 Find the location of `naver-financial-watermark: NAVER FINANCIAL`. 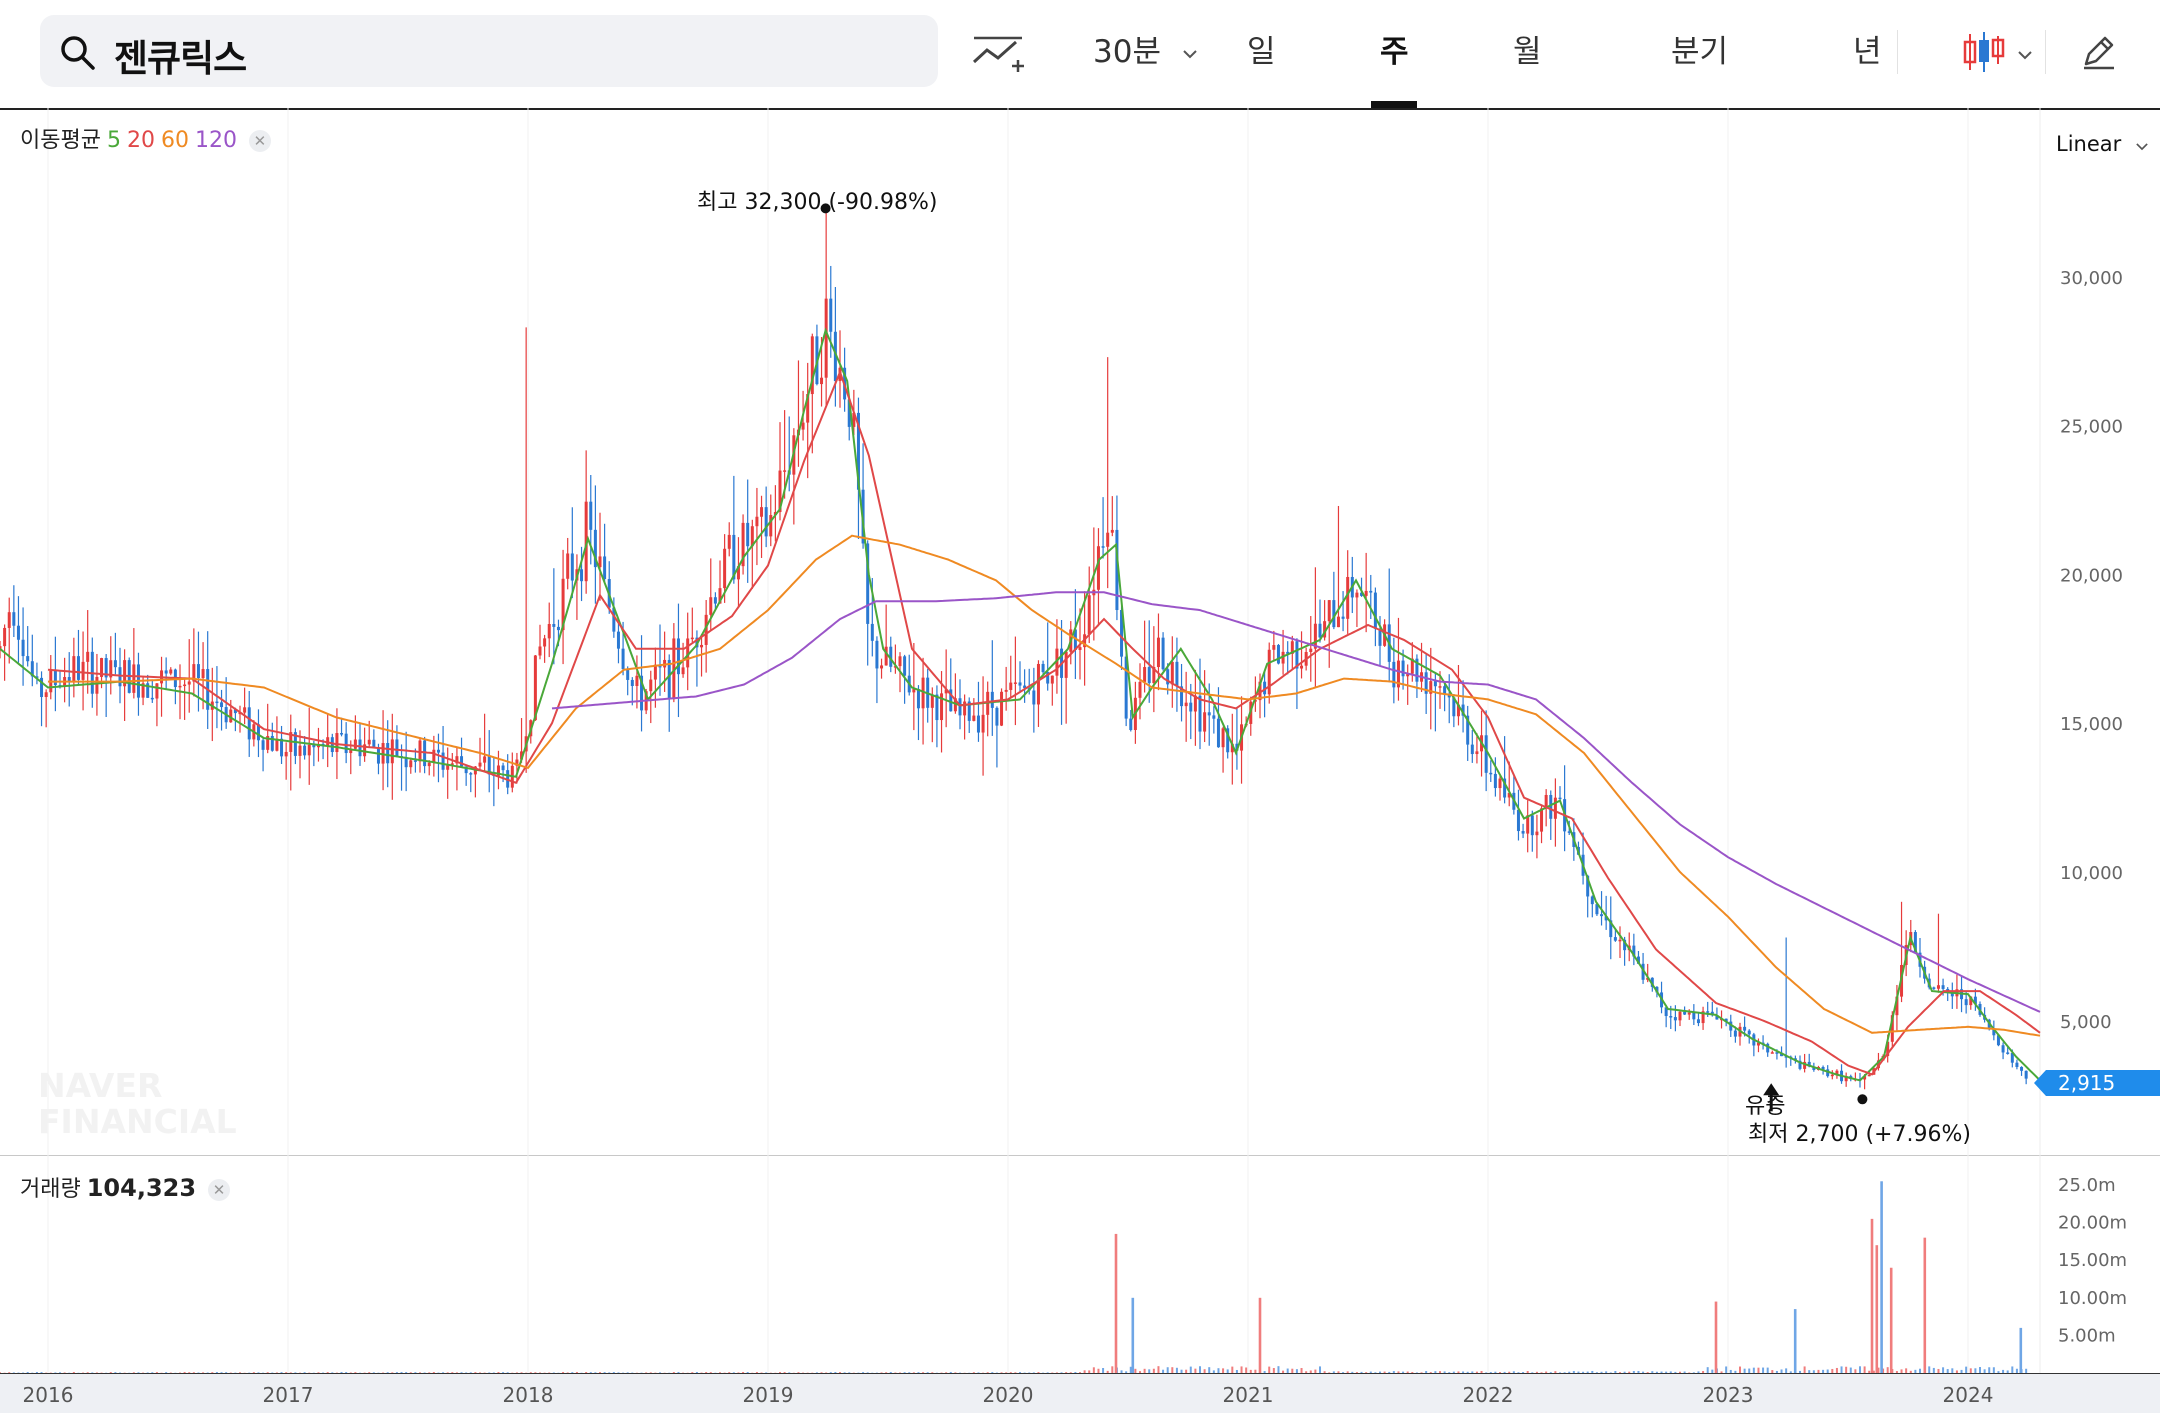

naver-financial-watermark: NAVER FINANCIAL is located at coordinates (137, 1104).